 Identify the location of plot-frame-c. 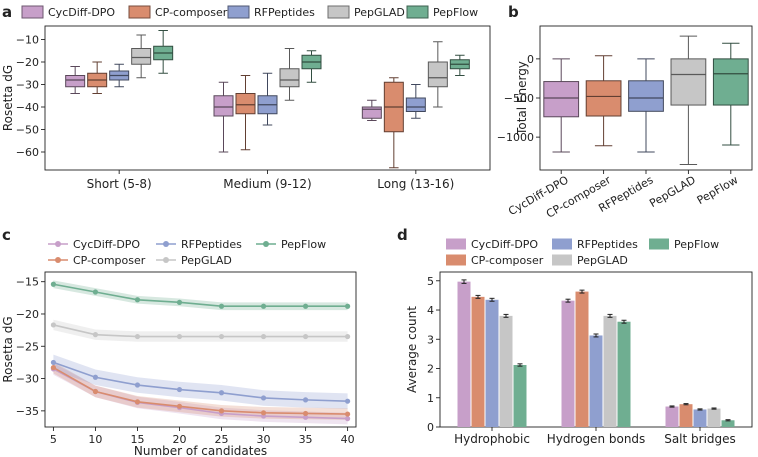
(200, 349).